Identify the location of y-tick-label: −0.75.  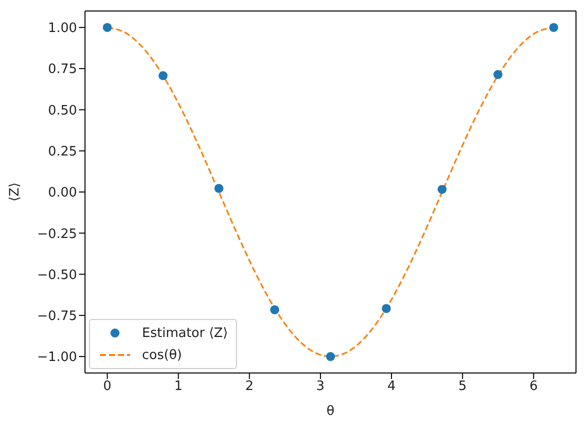
(57, 316).